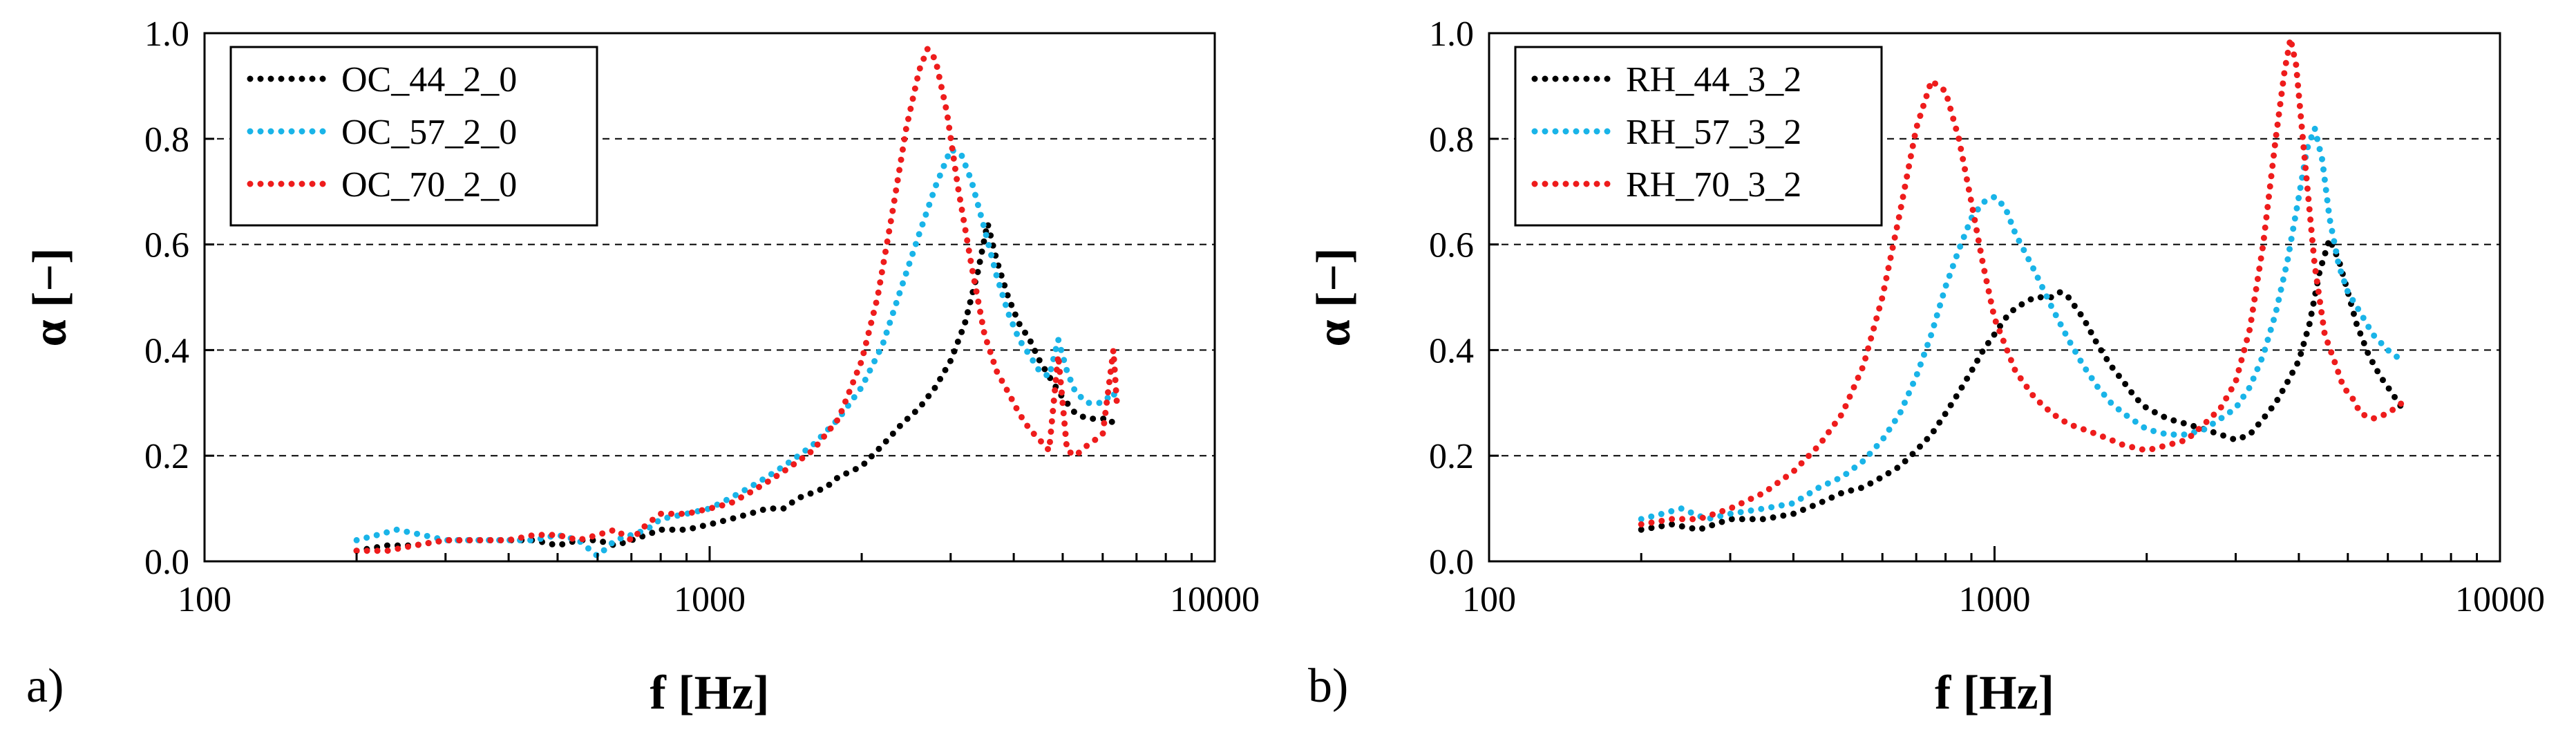 The height and width of the screenshot is (739, 2576). What do you see at coordinates (1451, 140) in the screenshot?
I see `chart-b-y-tick-label: 0.8` at bounding box center [1451, 140].